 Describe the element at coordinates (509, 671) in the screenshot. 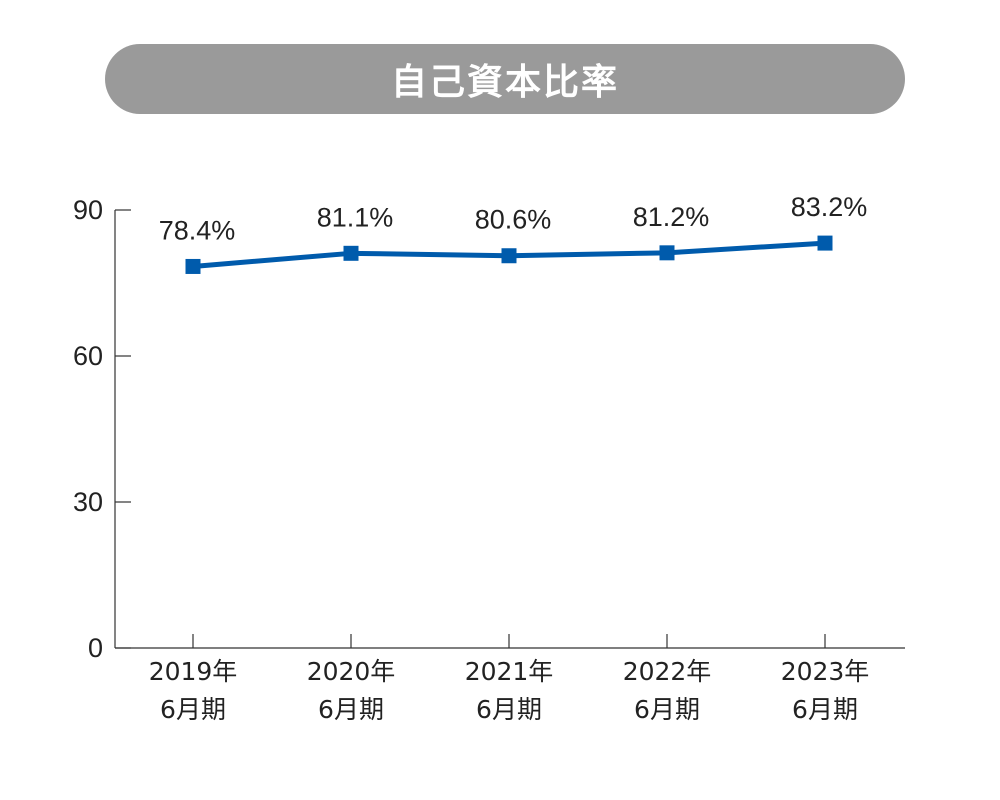

I see `x-tick-label: 2021年` at that location.